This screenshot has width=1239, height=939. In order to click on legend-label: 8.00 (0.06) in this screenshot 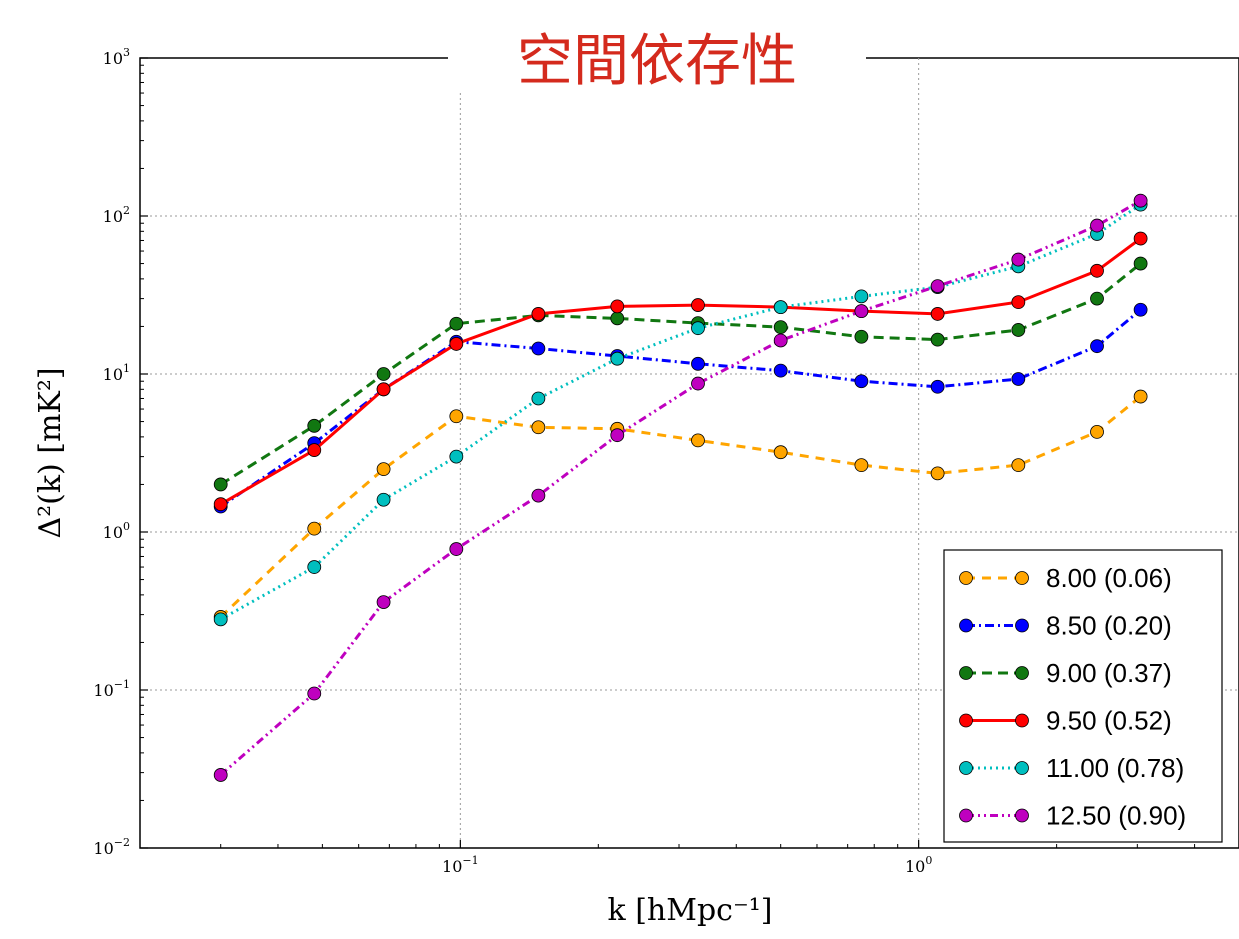, I will do `click(1109, 578)`.